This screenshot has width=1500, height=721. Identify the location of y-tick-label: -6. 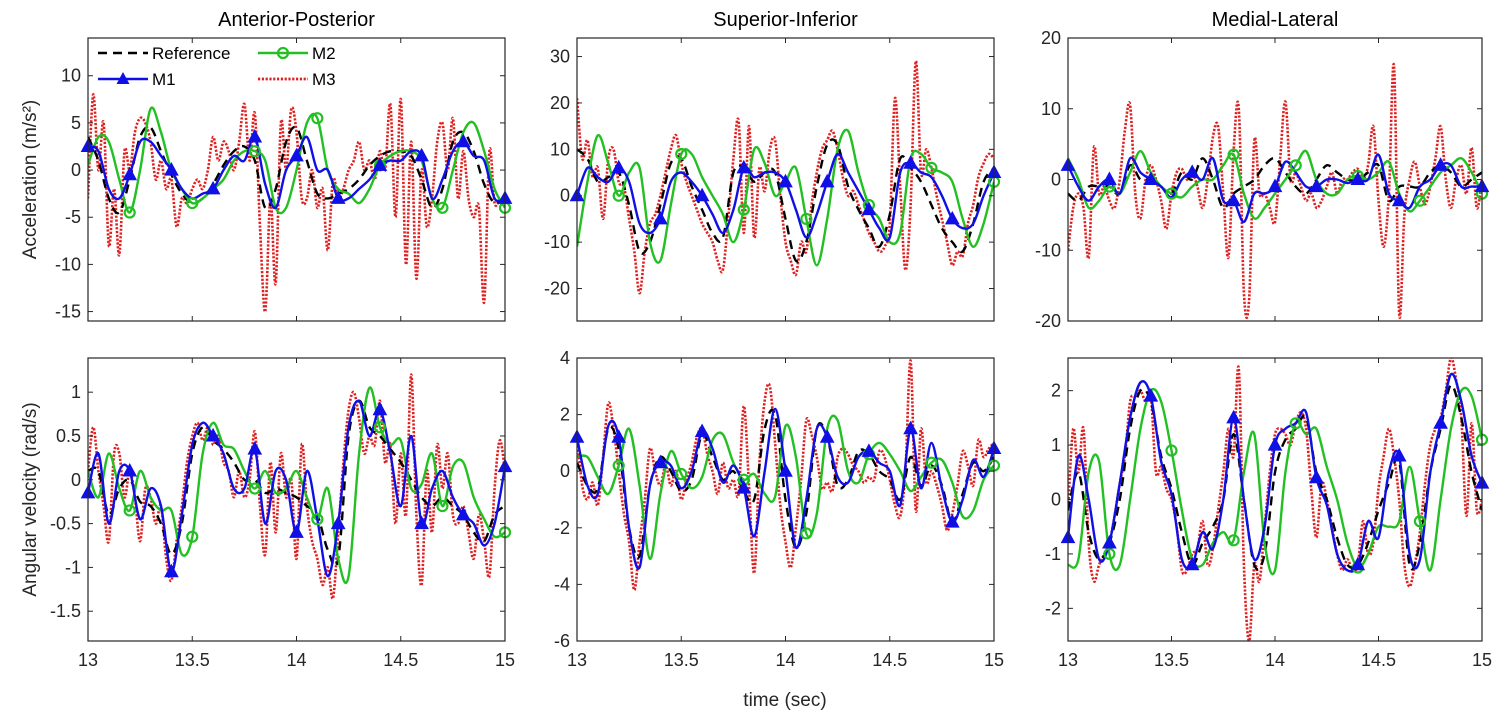
(562, 641).